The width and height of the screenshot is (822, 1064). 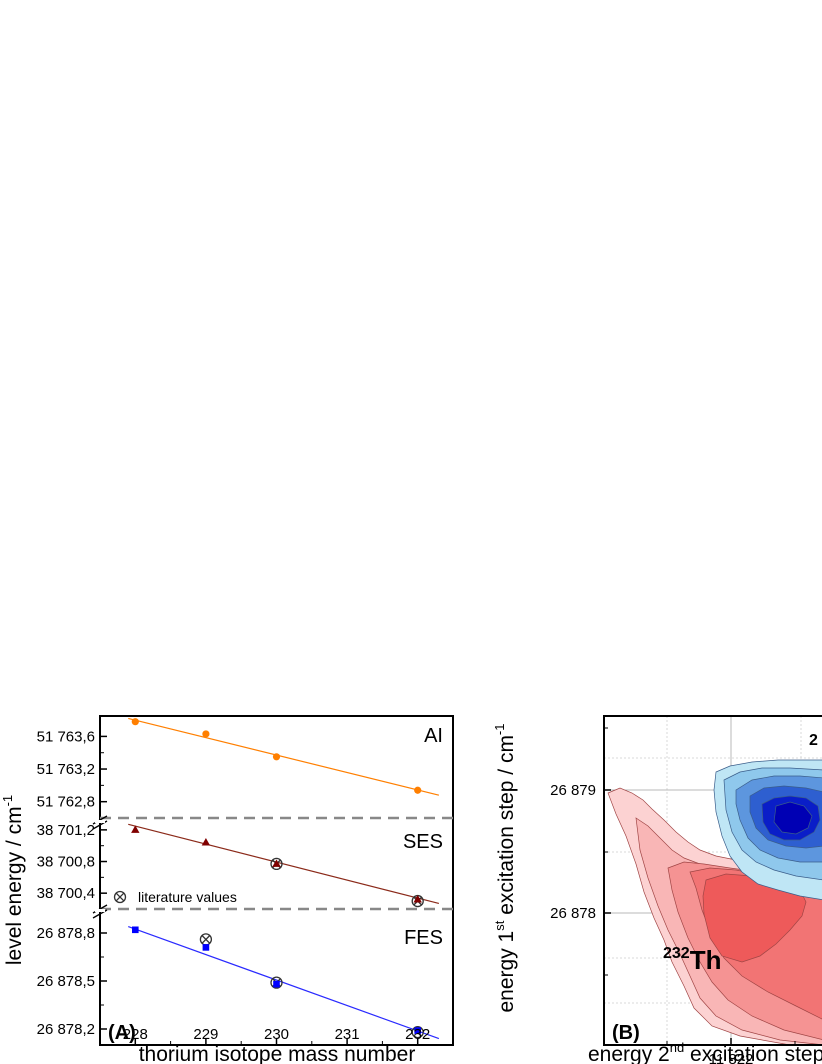 What do you see at coordinates (573, 913) in the screenshot?
I see `panel-b-y-tick-label: 26 878` at bounding box center [573, 913].